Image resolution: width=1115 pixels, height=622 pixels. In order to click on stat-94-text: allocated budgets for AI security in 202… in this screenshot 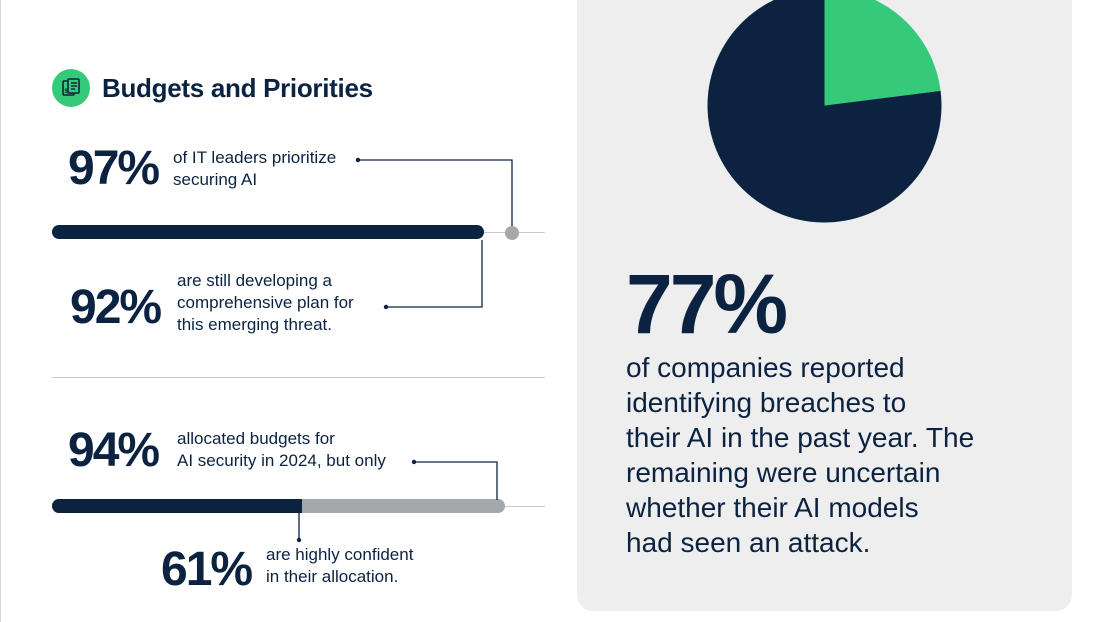, I will do `click(281, 450)`.